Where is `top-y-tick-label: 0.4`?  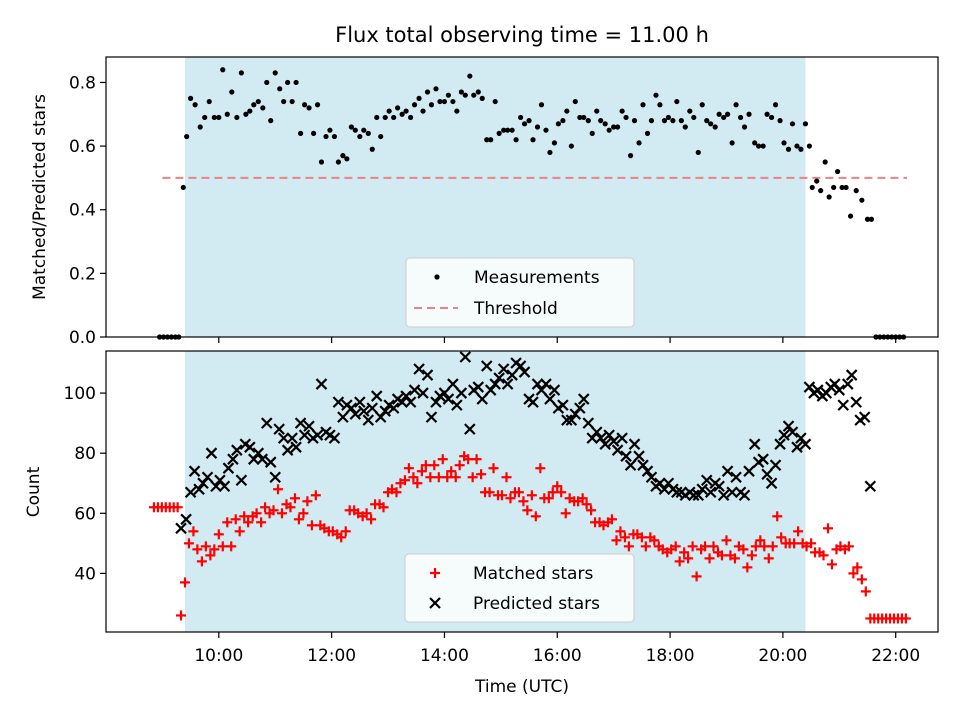
top-y-tick-label: 0.4 is located at coordinates (82, 211).